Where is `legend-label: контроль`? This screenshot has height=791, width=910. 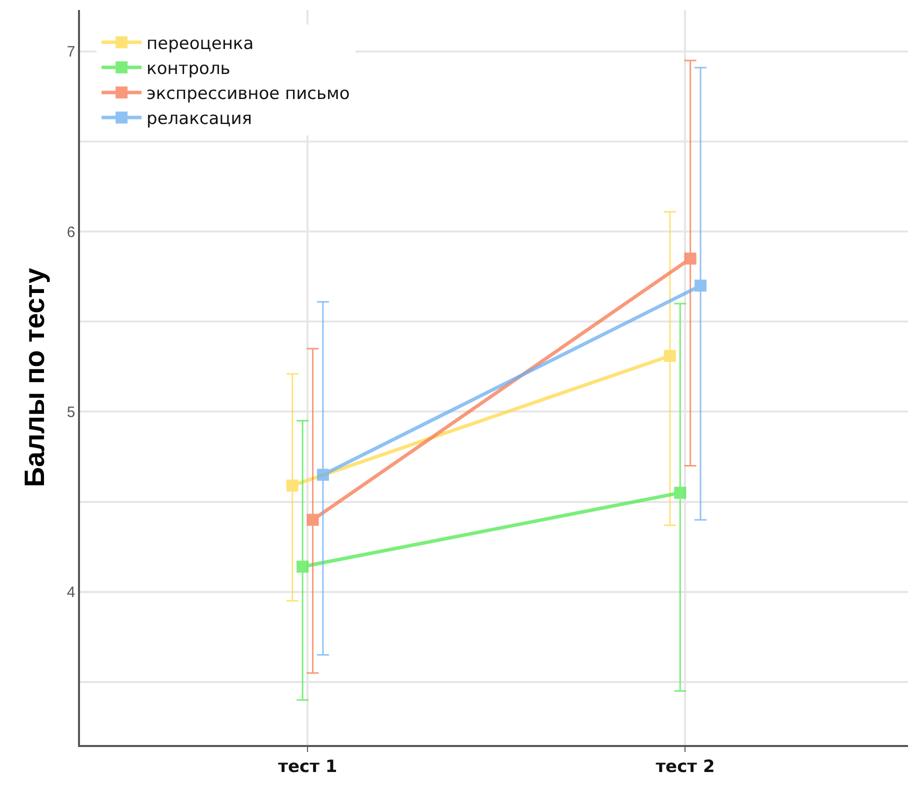 legend-label: контроль is located at coordinates (188, 68).